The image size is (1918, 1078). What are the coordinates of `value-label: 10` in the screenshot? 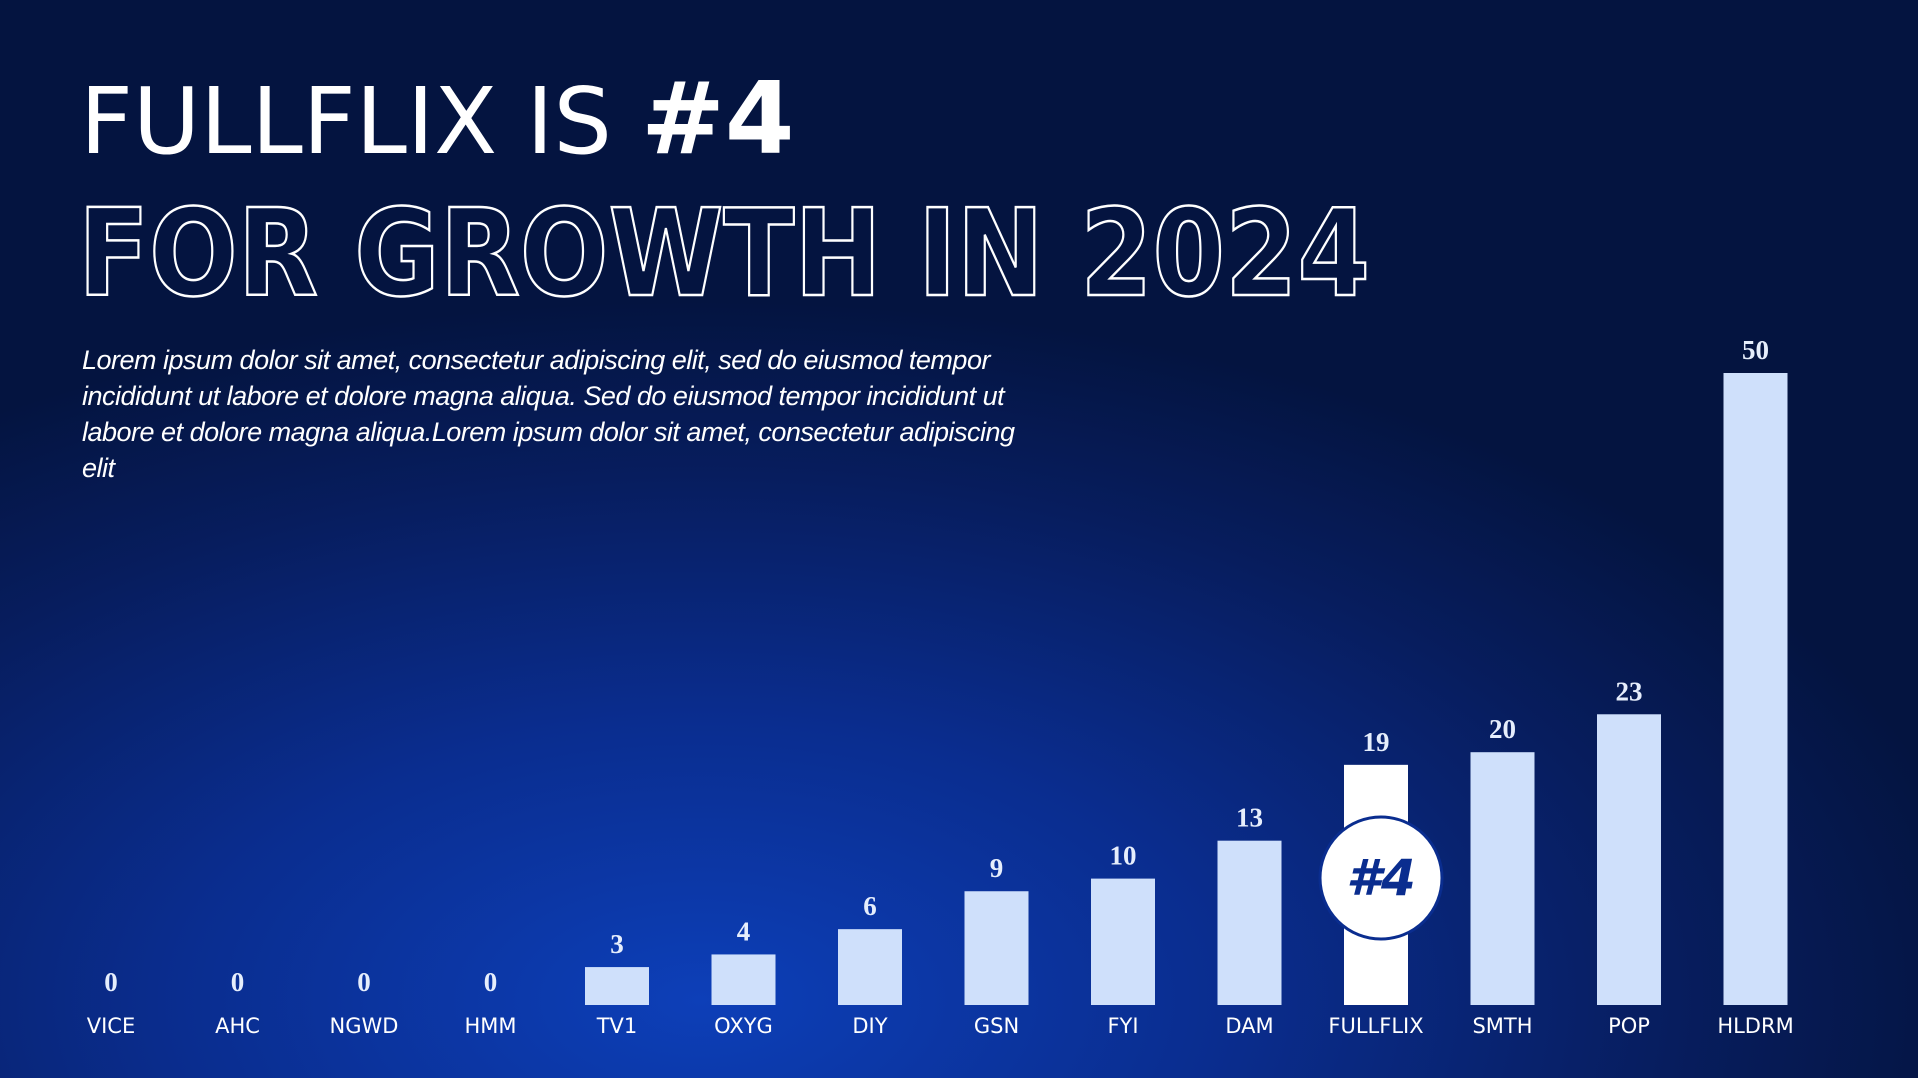 It's located at (1123, 856).